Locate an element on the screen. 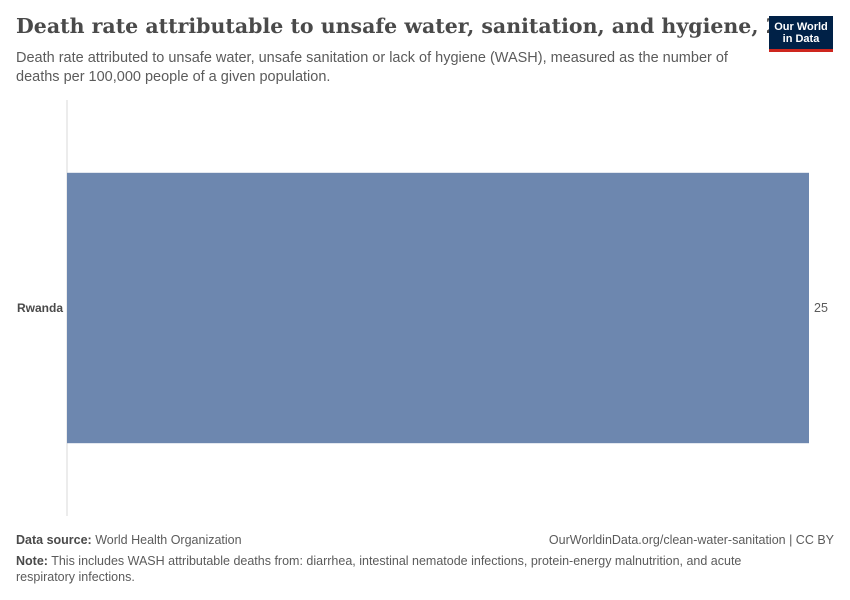  data-source: Data source: World Health Organization is located at coordinates (129, 540).